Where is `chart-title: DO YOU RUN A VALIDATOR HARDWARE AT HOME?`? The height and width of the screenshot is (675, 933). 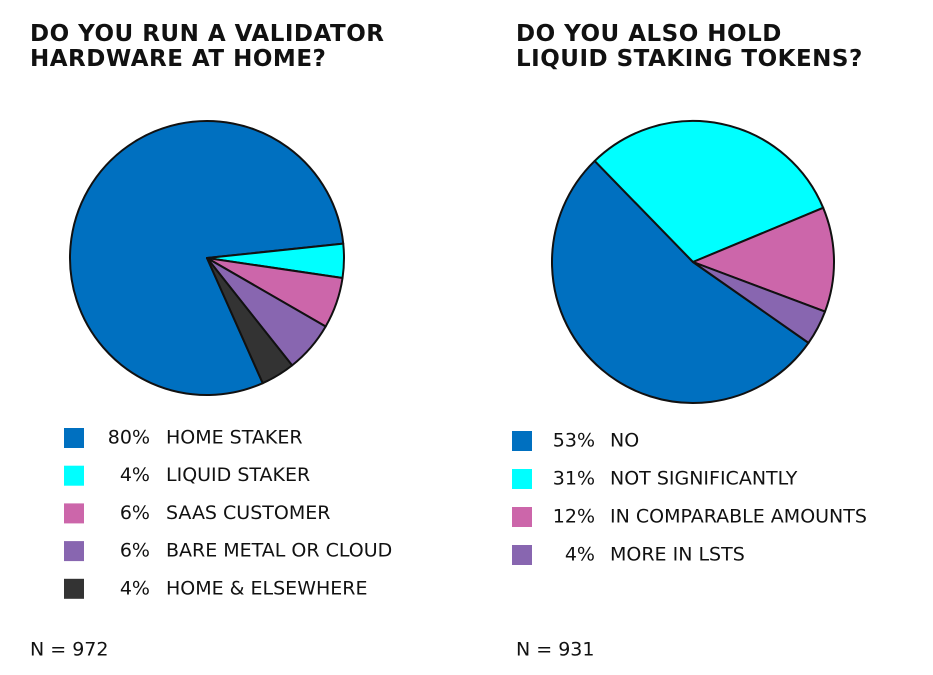 chart-title: DO YOU RUN A VALIDATOR HARDWARE AT HOME? is located at coordinates (207, 46).